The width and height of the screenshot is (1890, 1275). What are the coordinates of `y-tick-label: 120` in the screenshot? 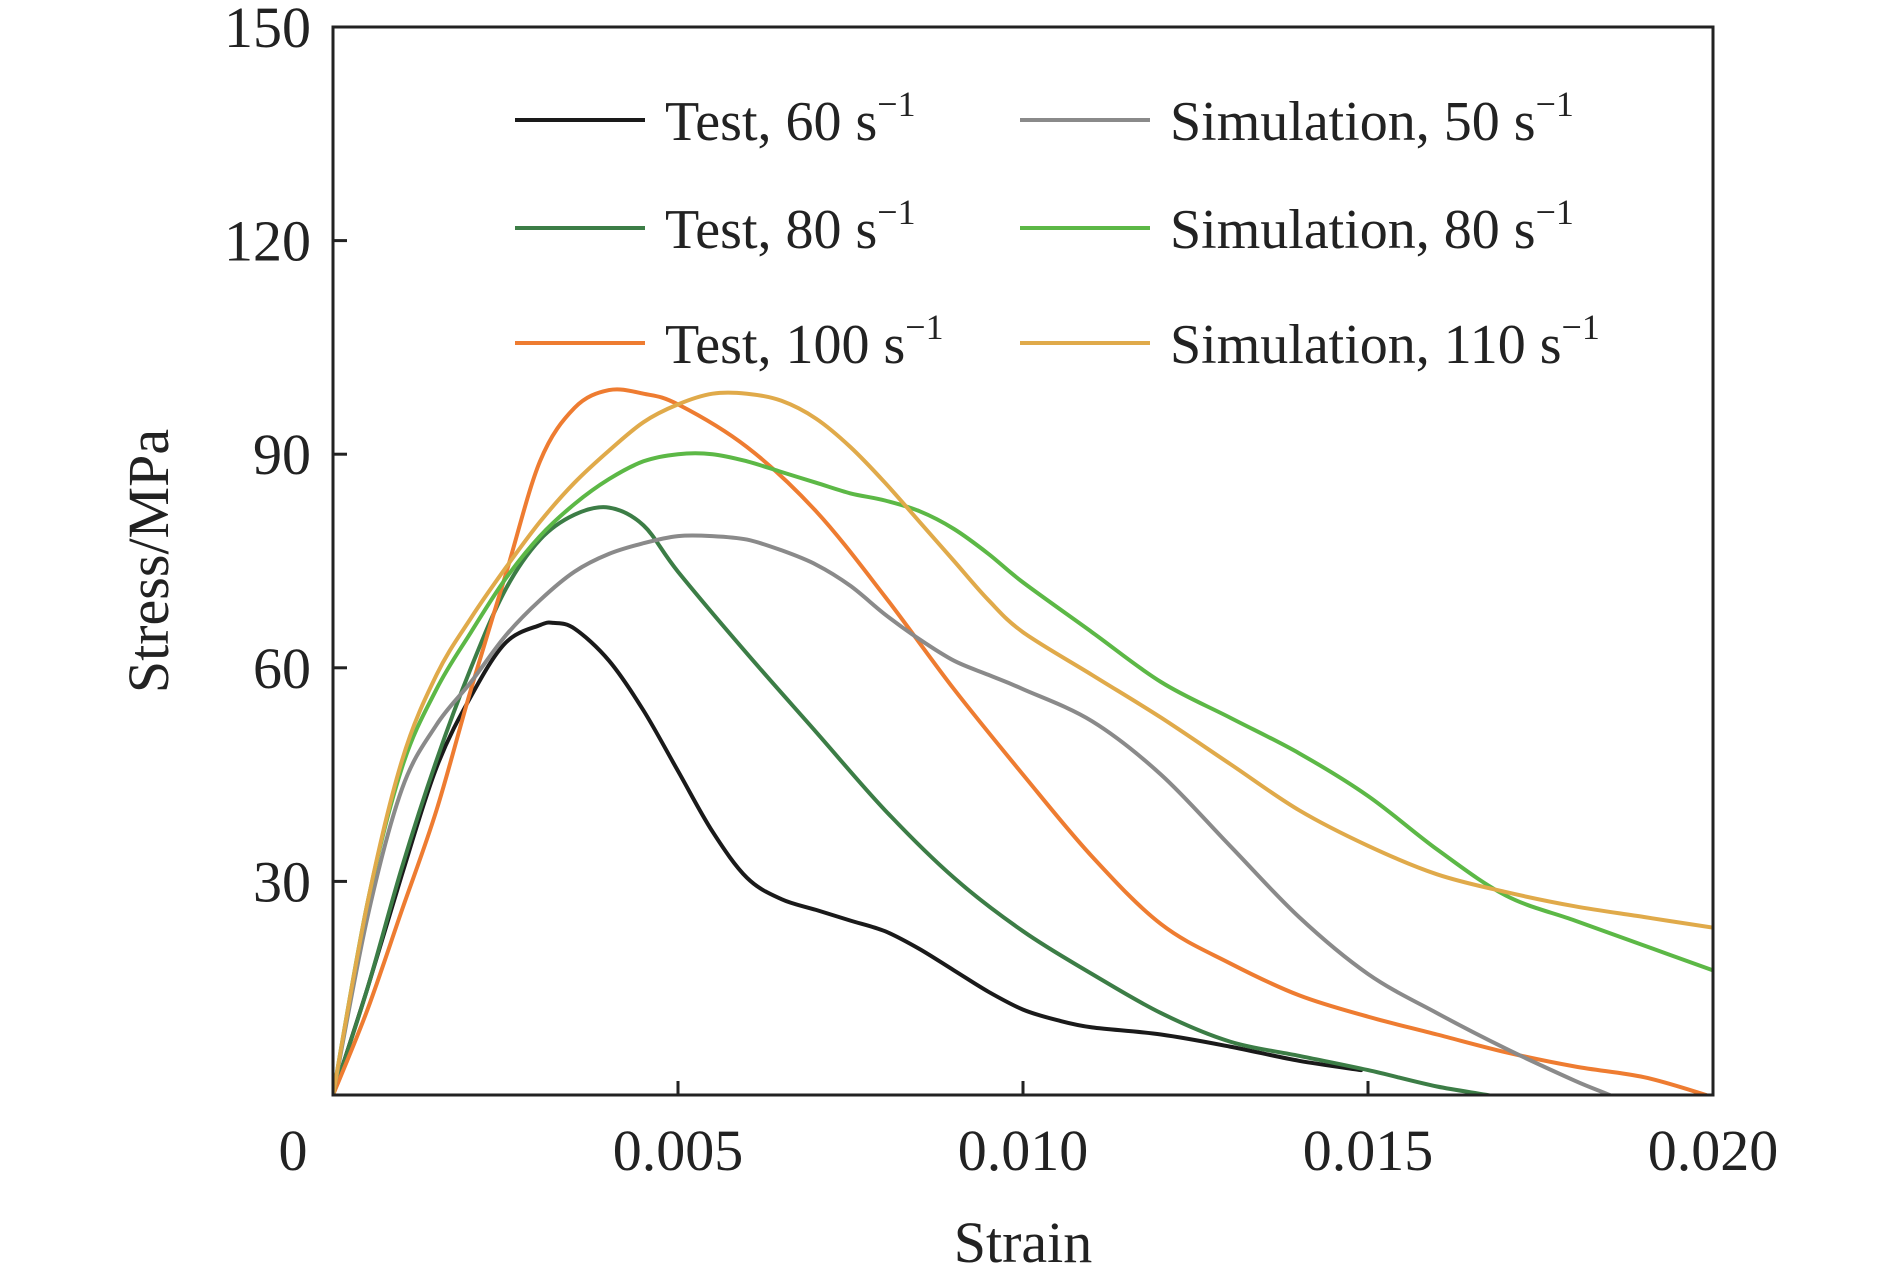 It's located at (267, 241).